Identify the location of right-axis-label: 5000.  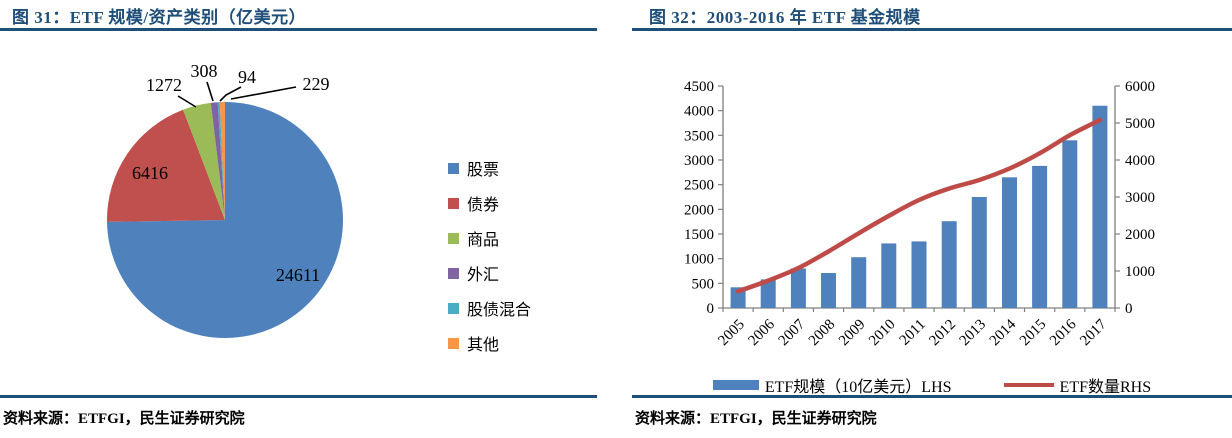
(1140, 124).